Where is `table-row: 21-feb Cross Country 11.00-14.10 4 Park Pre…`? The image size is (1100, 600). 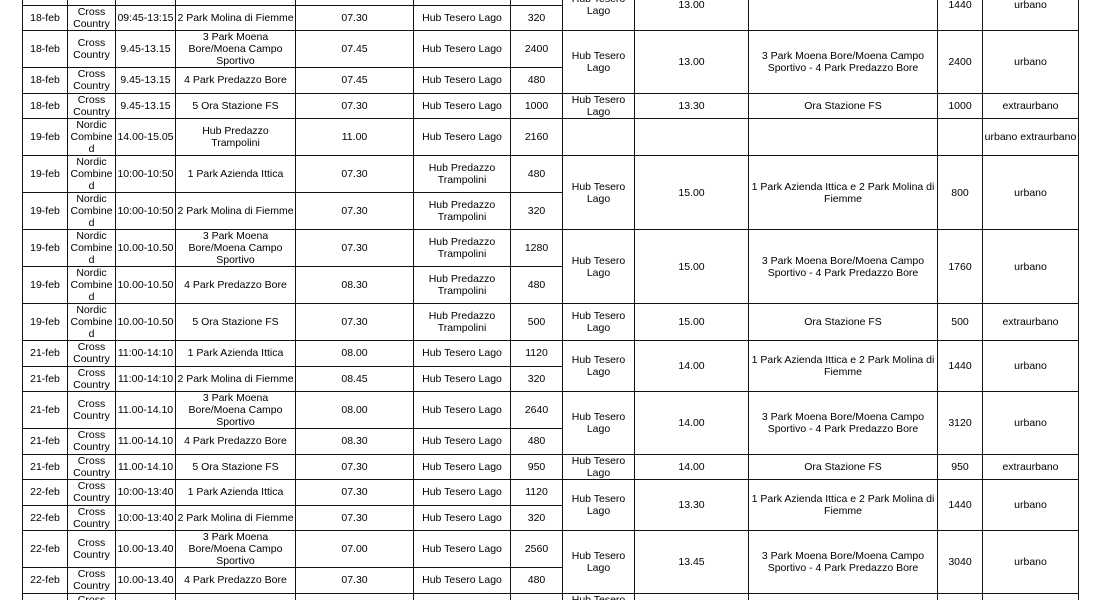 table-row: 21-feb Cross Country 11.00-14.10 4 Park Pre… is located at coordinates (550, 441).